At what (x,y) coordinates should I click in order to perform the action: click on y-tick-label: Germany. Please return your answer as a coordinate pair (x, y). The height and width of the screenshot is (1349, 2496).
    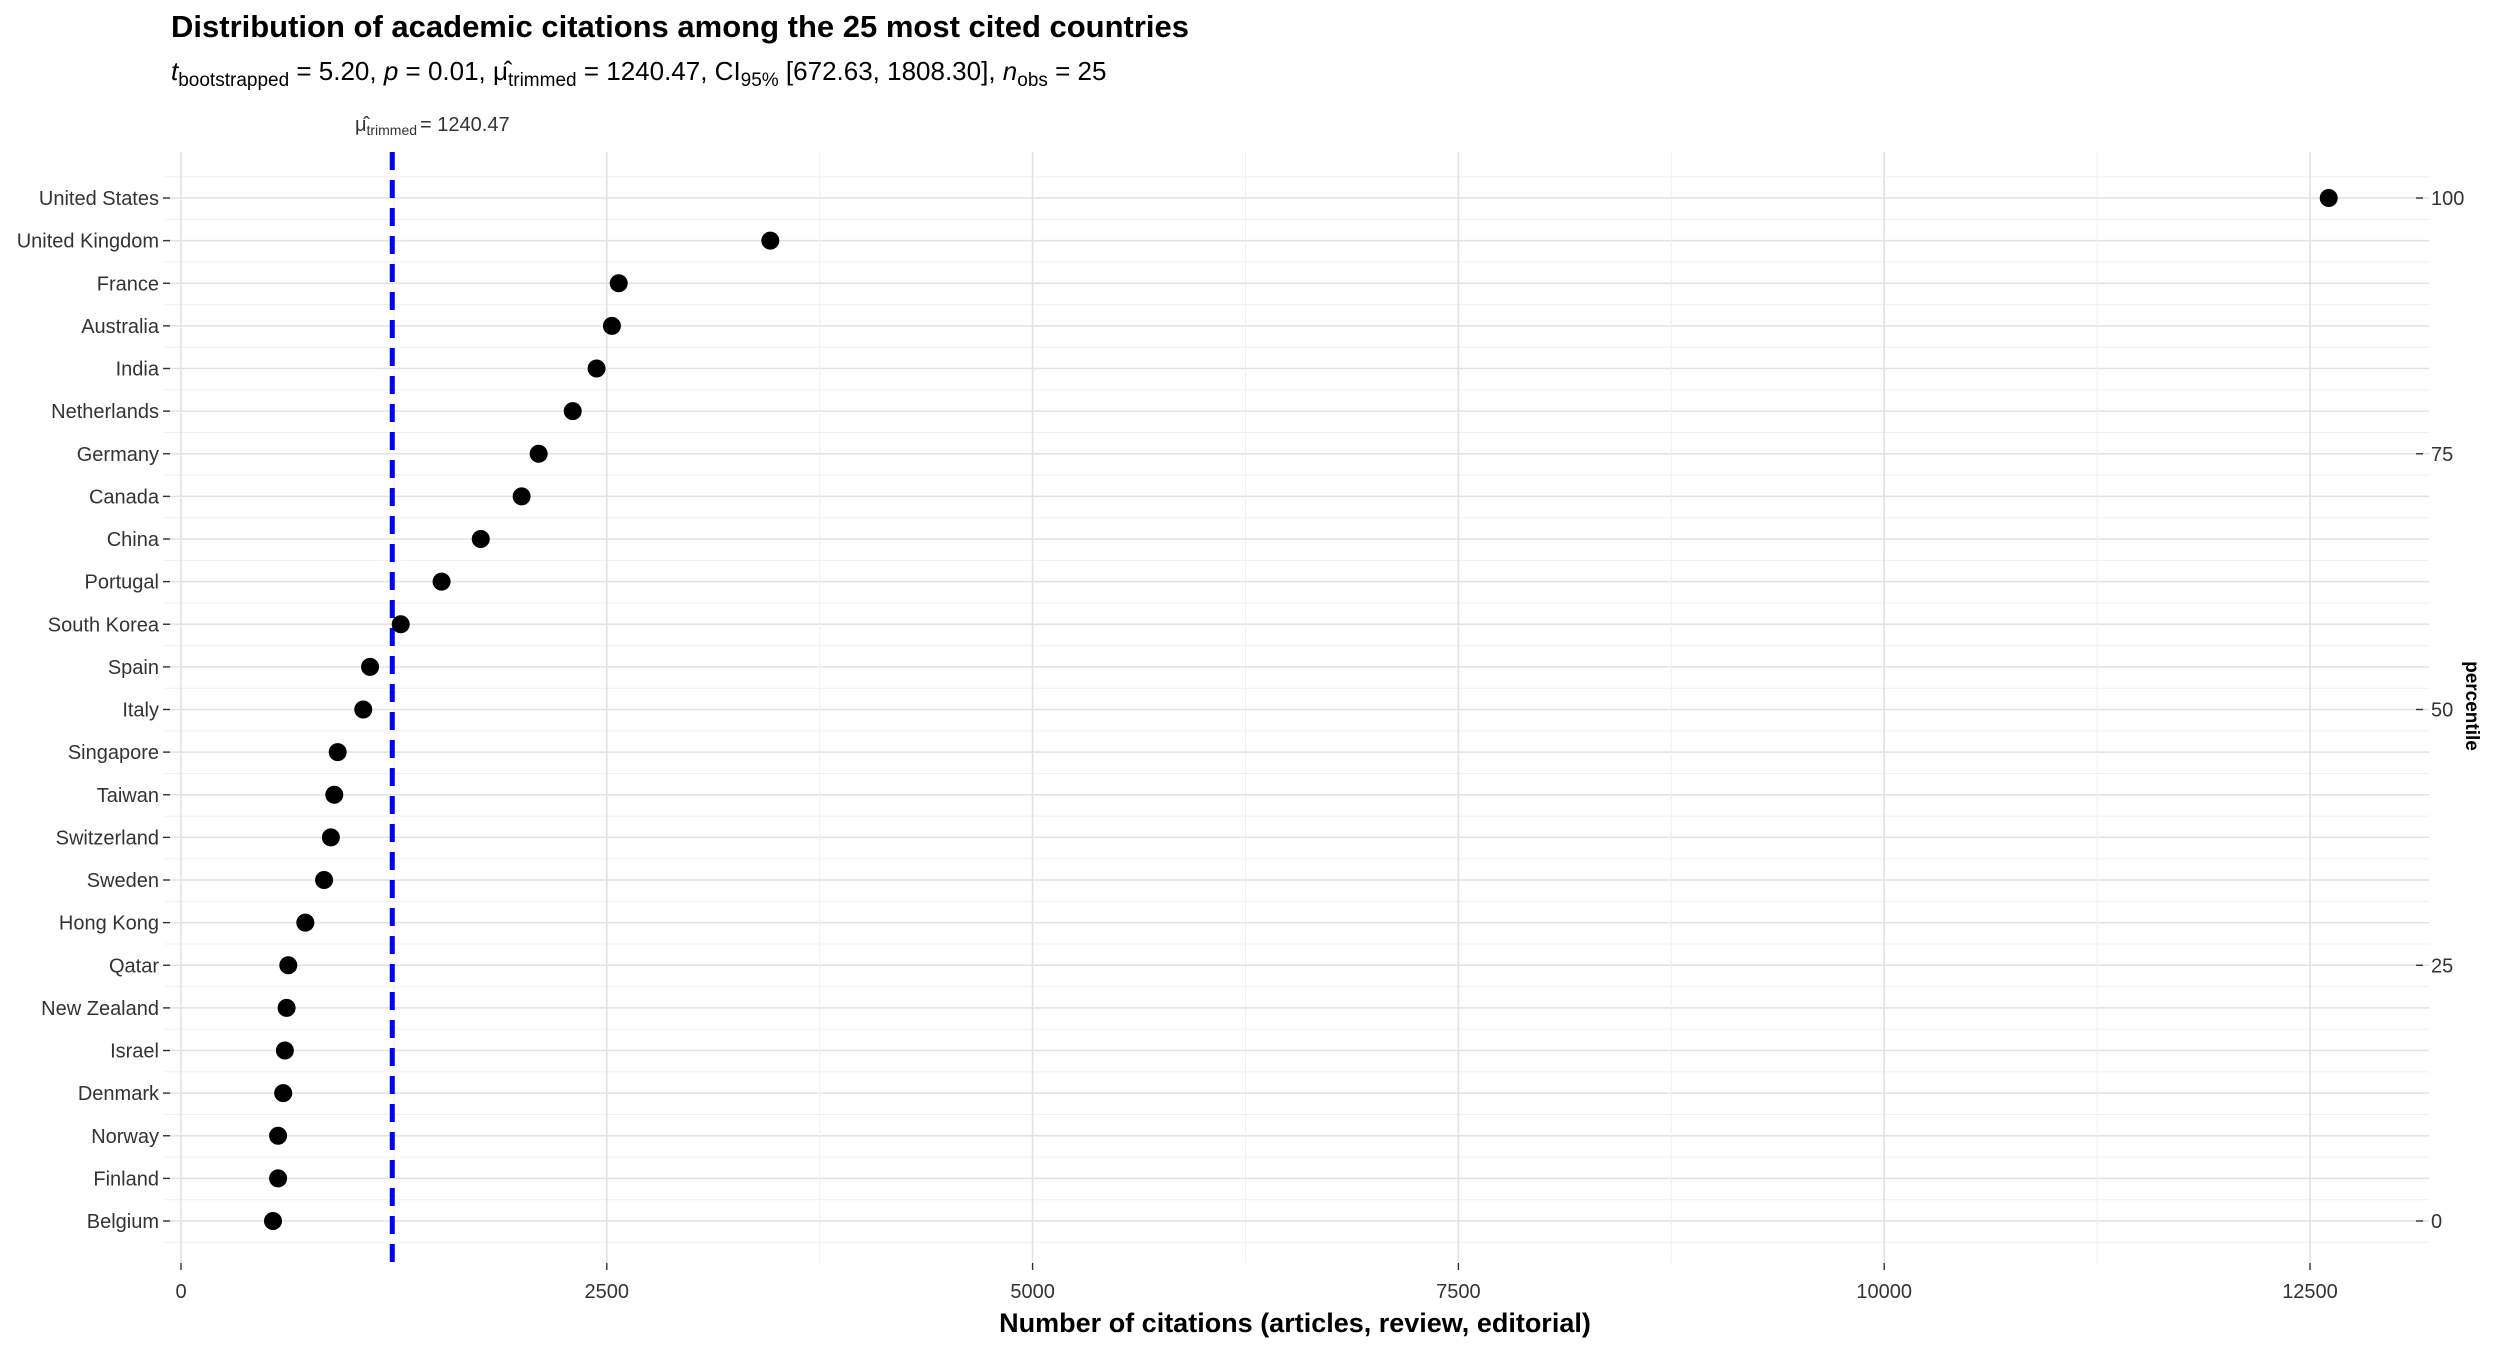
    Looking at the image, I should click on (118, 455).